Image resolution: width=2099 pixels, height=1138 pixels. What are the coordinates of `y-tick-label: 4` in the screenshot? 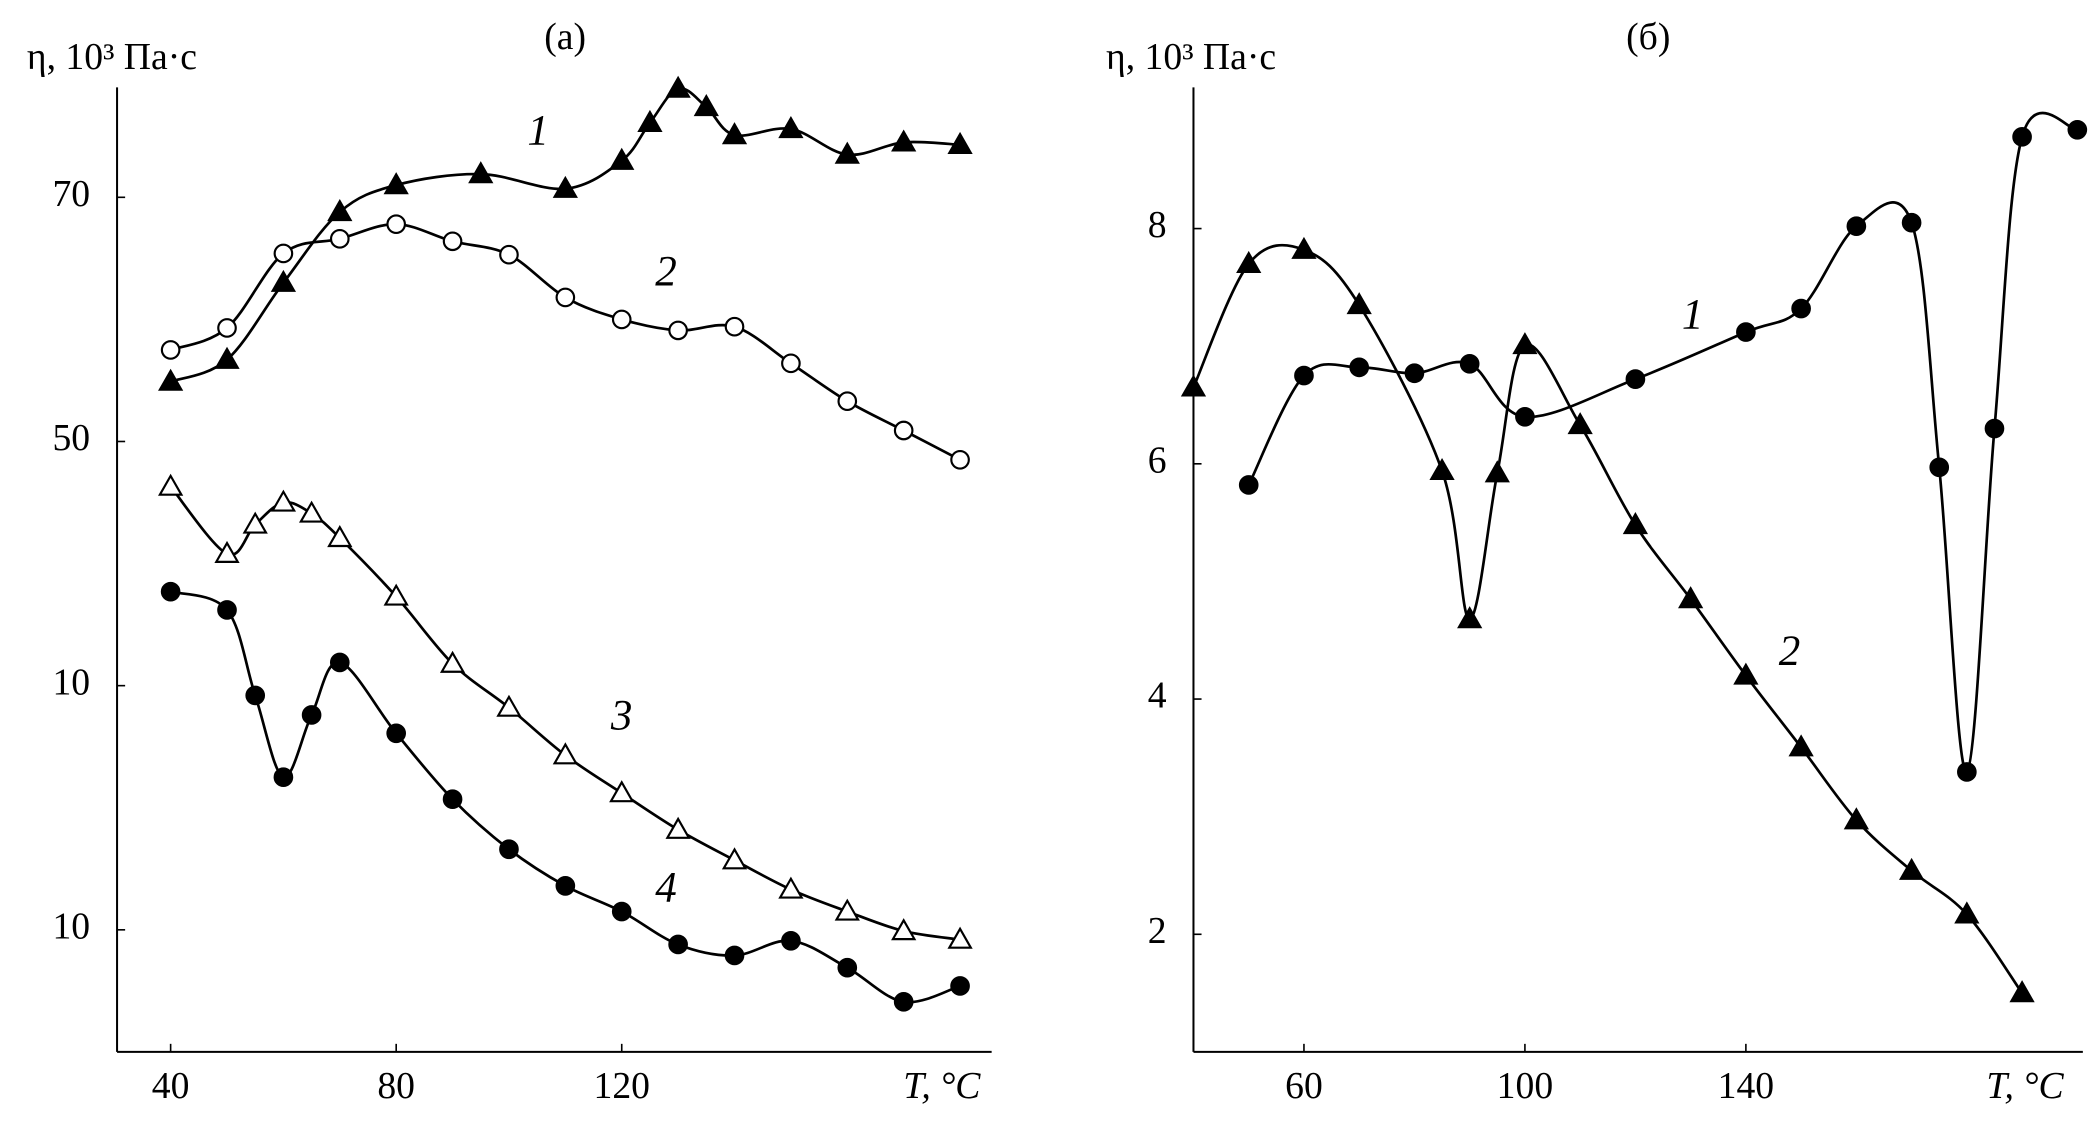 It's located at (1157, 696).